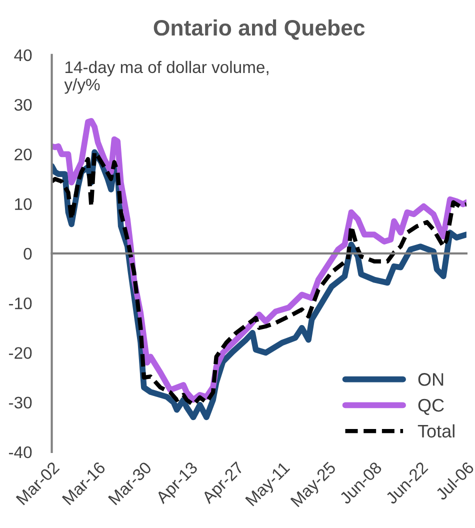 The image size is (475, 528). I want to click on y-tick-label: -20, so click(20, 353).